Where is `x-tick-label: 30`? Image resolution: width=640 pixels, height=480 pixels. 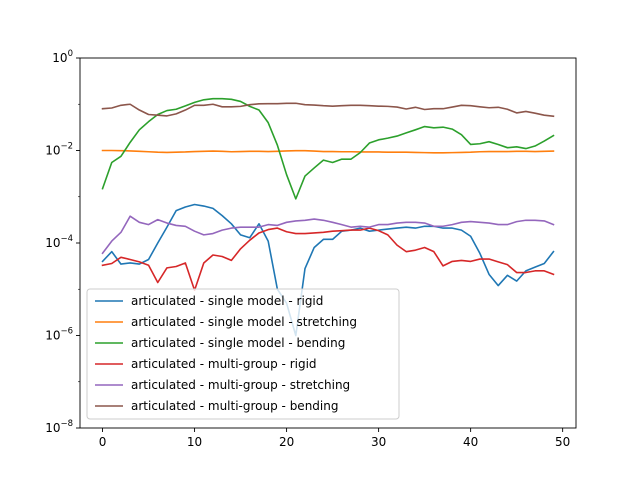 x-tick-label: 30 is located at coordinates (378, 442).